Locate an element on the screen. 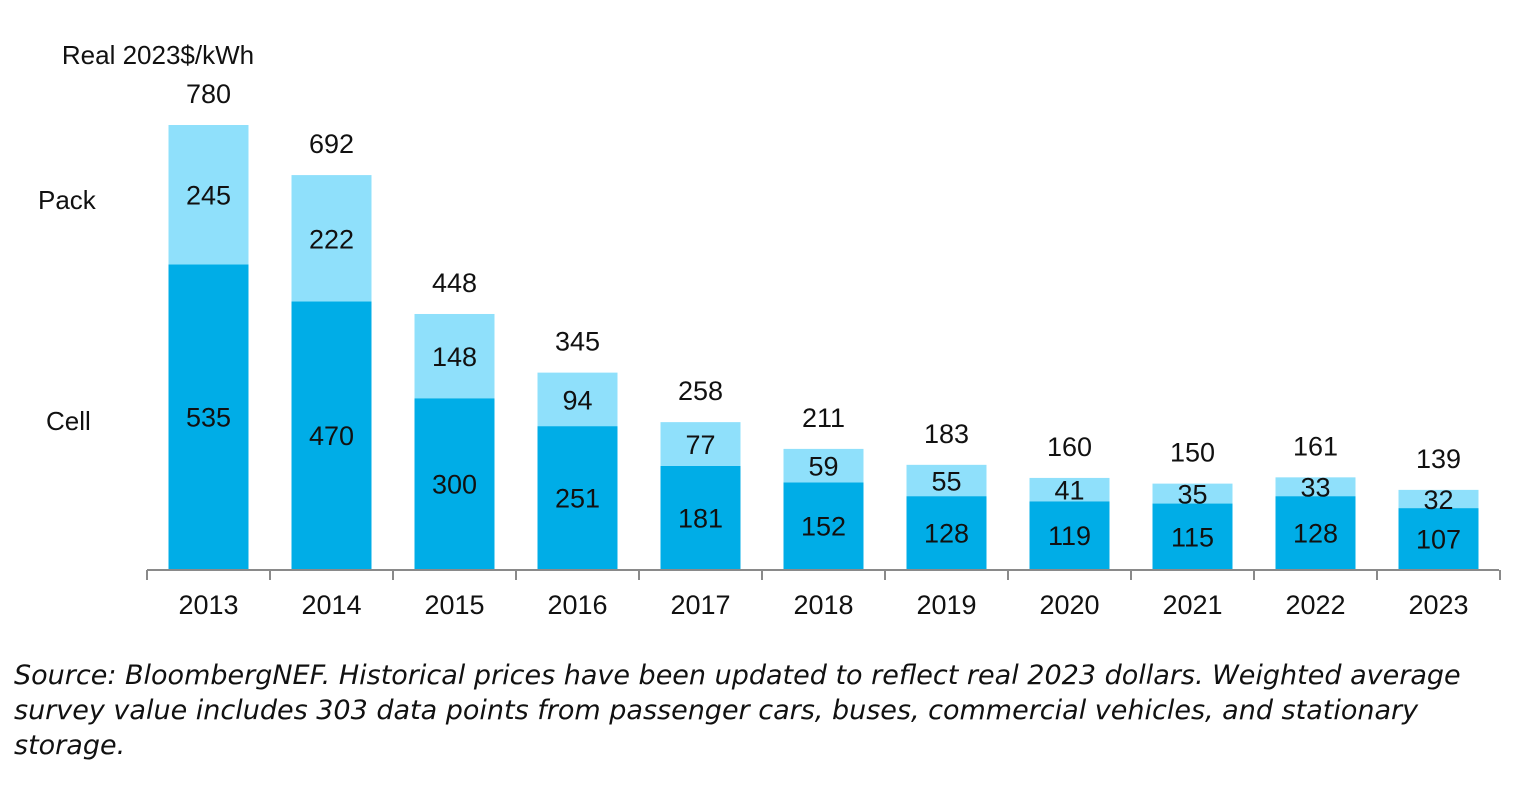  data-label-cell: 251 is located at coordinates (577, 499).